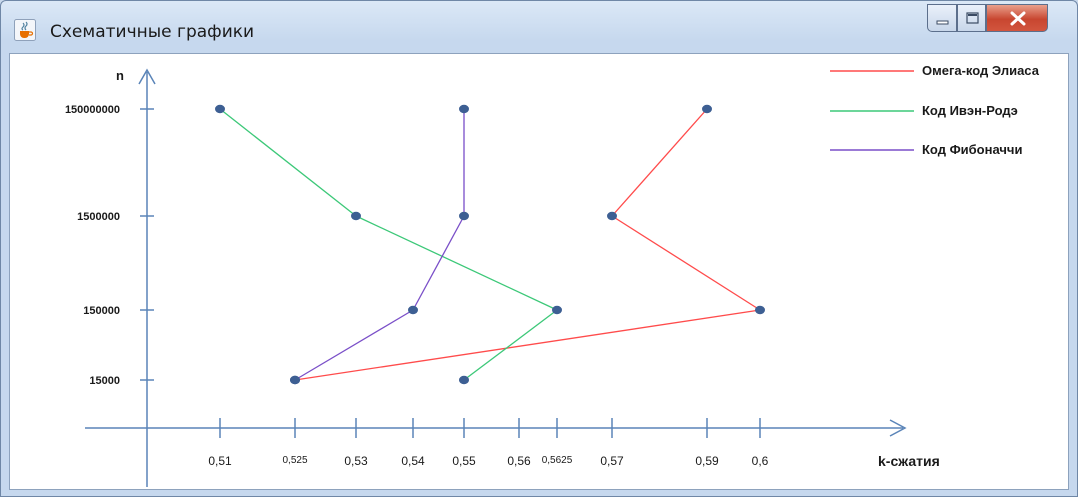  Describe the element at coordinates (898, 428) in the screenshot. I see `x-axis-arrow` at that location.